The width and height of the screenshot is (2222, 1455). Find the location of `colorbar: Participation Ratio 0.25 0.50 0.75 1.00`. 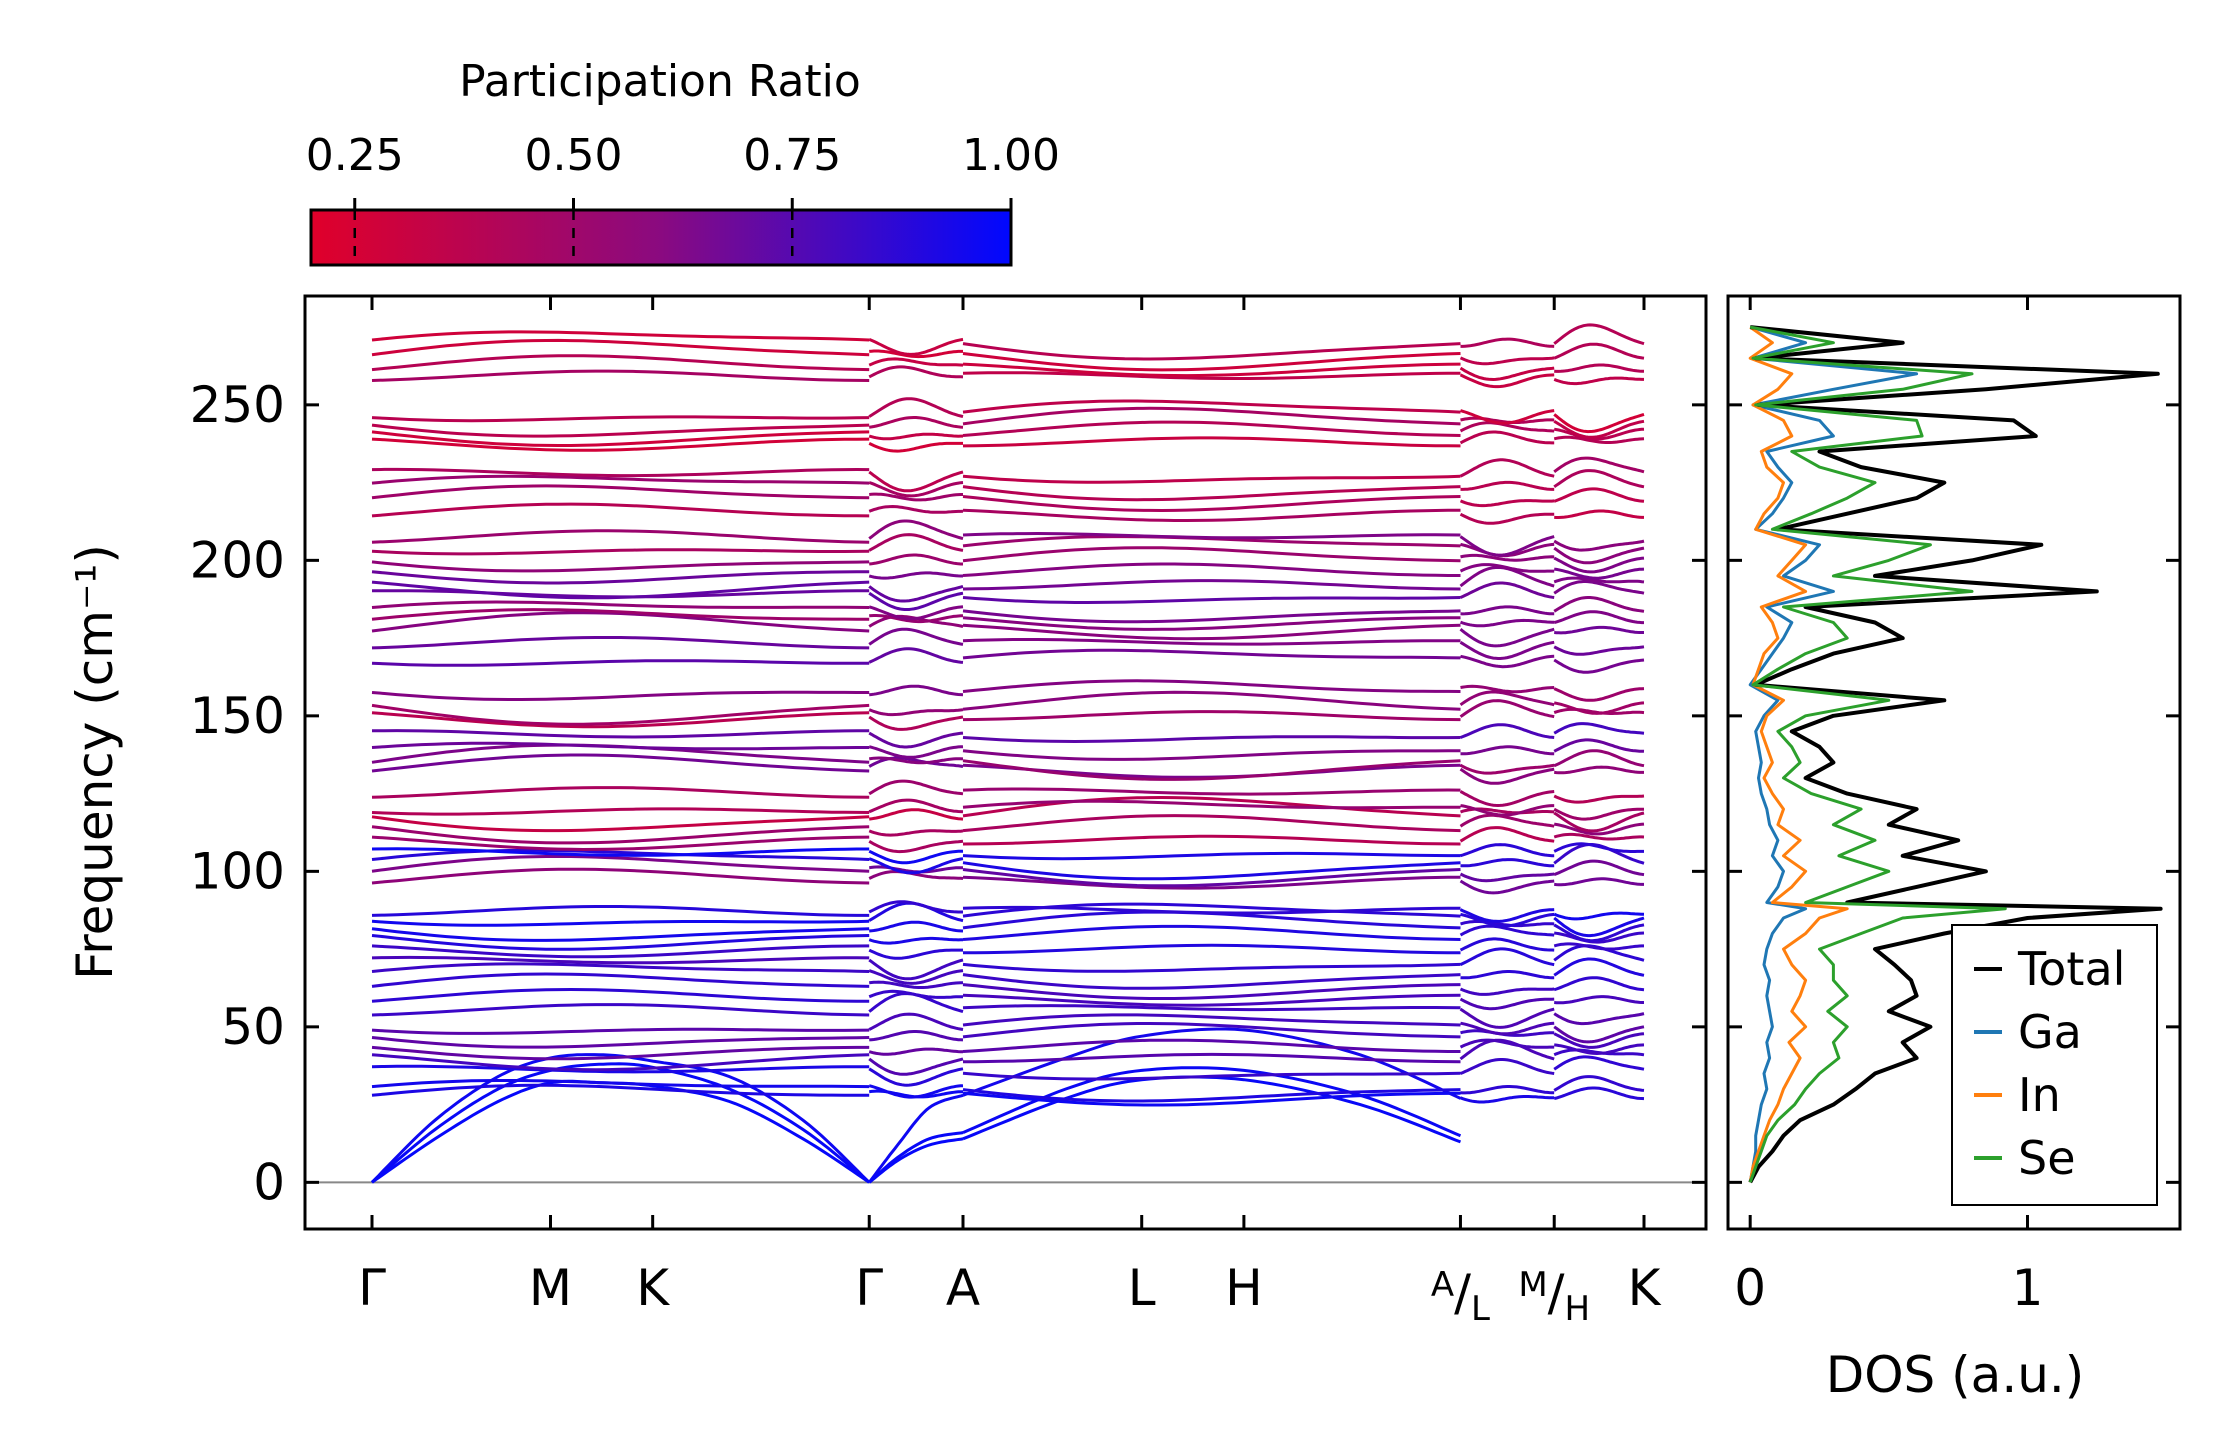

colorbar: Participation Ratio 0.25 0.50 0.75 1.00 is located at coordinates (683, 161).